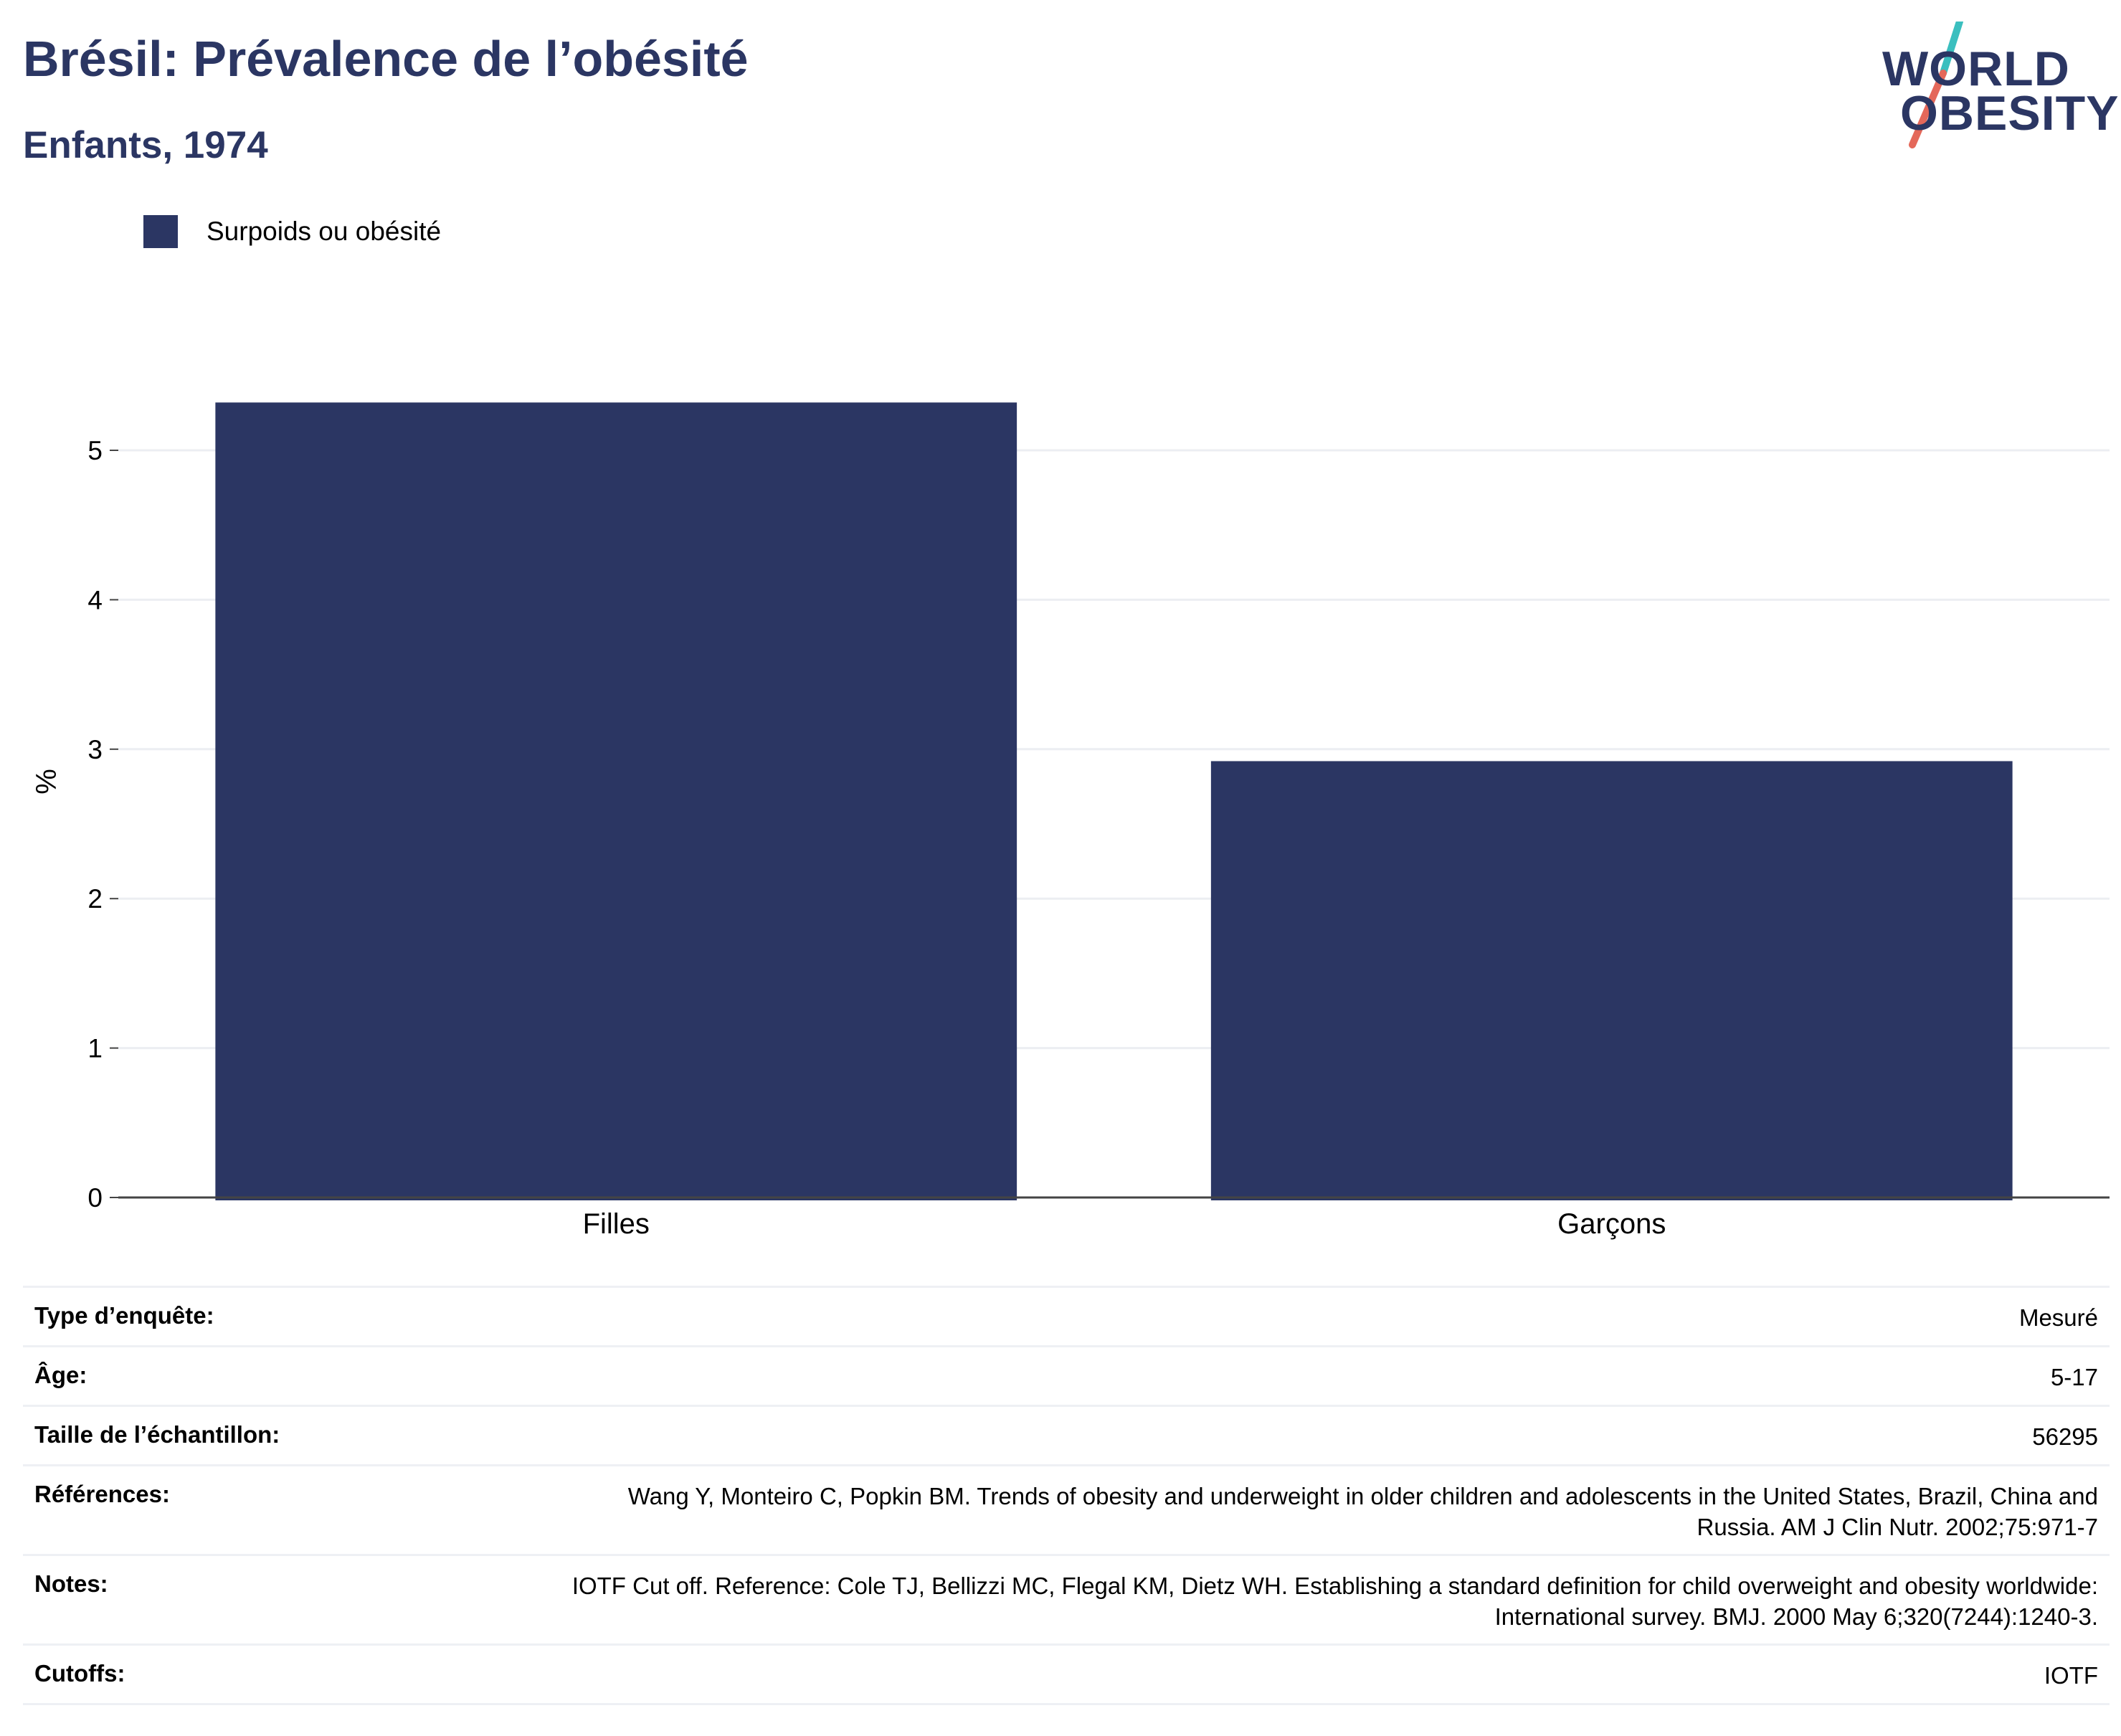 This screenshot has height=1736, width=2121. Describe the element at coordinates (616, 1224) in the screenshot. I see `x-tick-label: Filles` at that location.